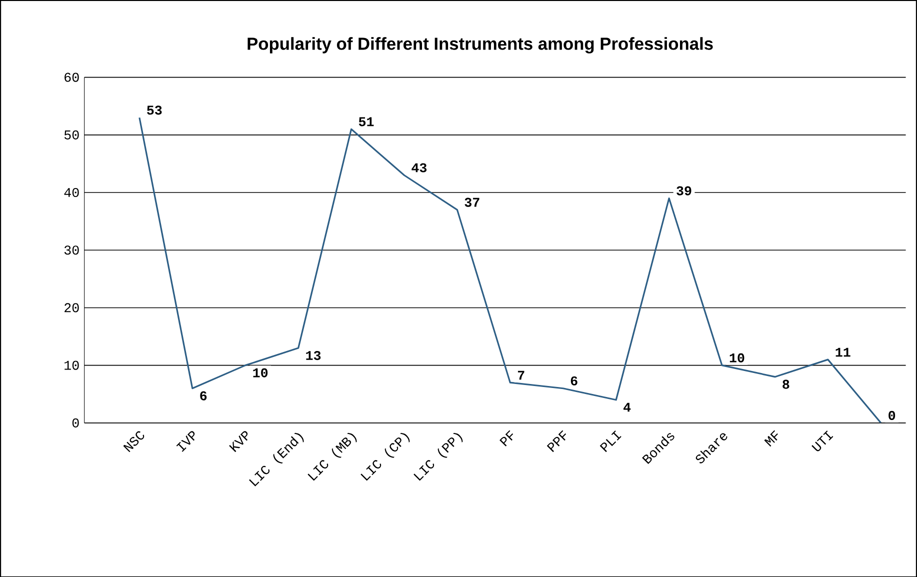  What do you see at coordinates (627, 407) in the screenshot?
I see `data-label: 4` at bounding box center [627, 407].